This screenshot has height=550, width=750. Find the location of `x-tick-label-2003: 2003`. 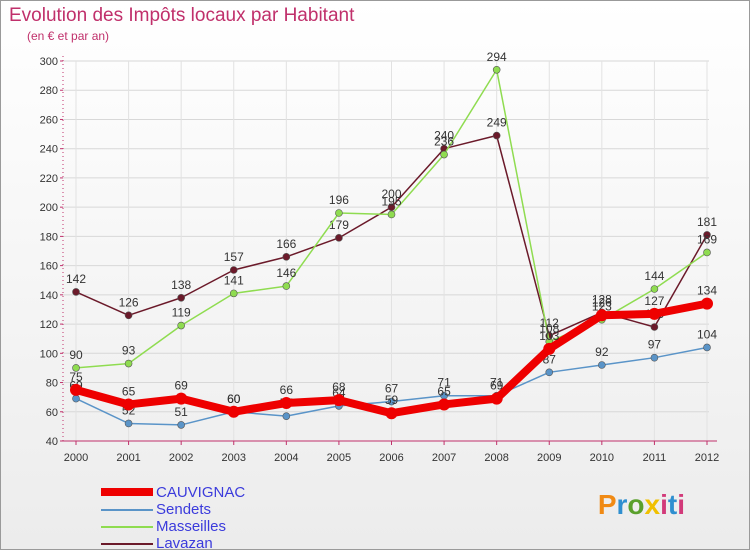

x-tick-label-2003: 2003 is located at coordinates (234, 458).